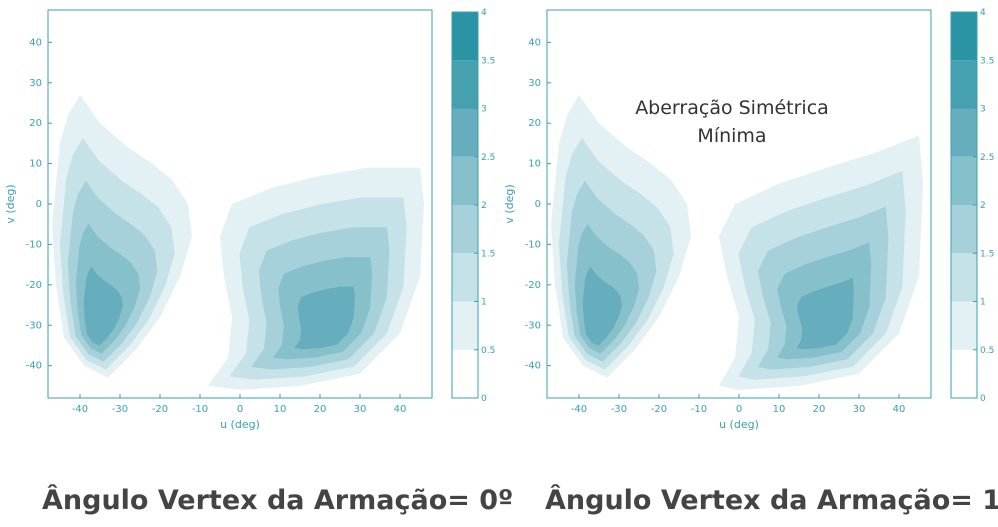  What do you see at coordinates (771, 500) in the screenshot?
I see `caption-right: Ângulo Vertex da Armação= 10º` at bounding box center [771, 500].